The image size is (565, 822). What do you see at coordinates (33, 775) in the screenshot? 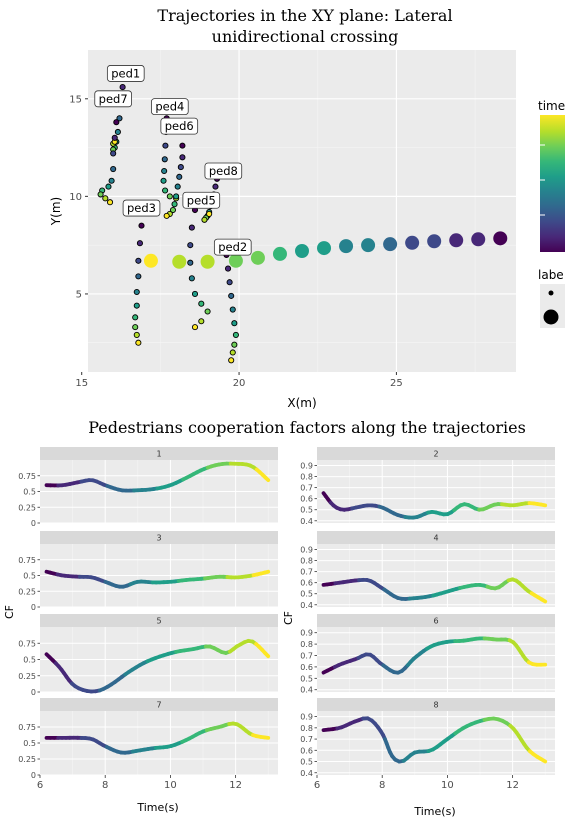
I see `y-tick-label: 0` at bounding box center [33, 775].